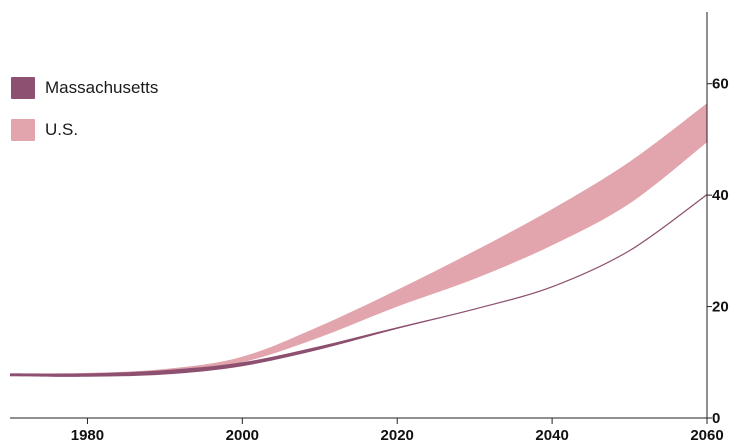 The image size is (735, 444). What do you see at coordinates (62, 129) in the screenshot?
I see `legend-label-us: U.S.` at bounding box center [62, 129].